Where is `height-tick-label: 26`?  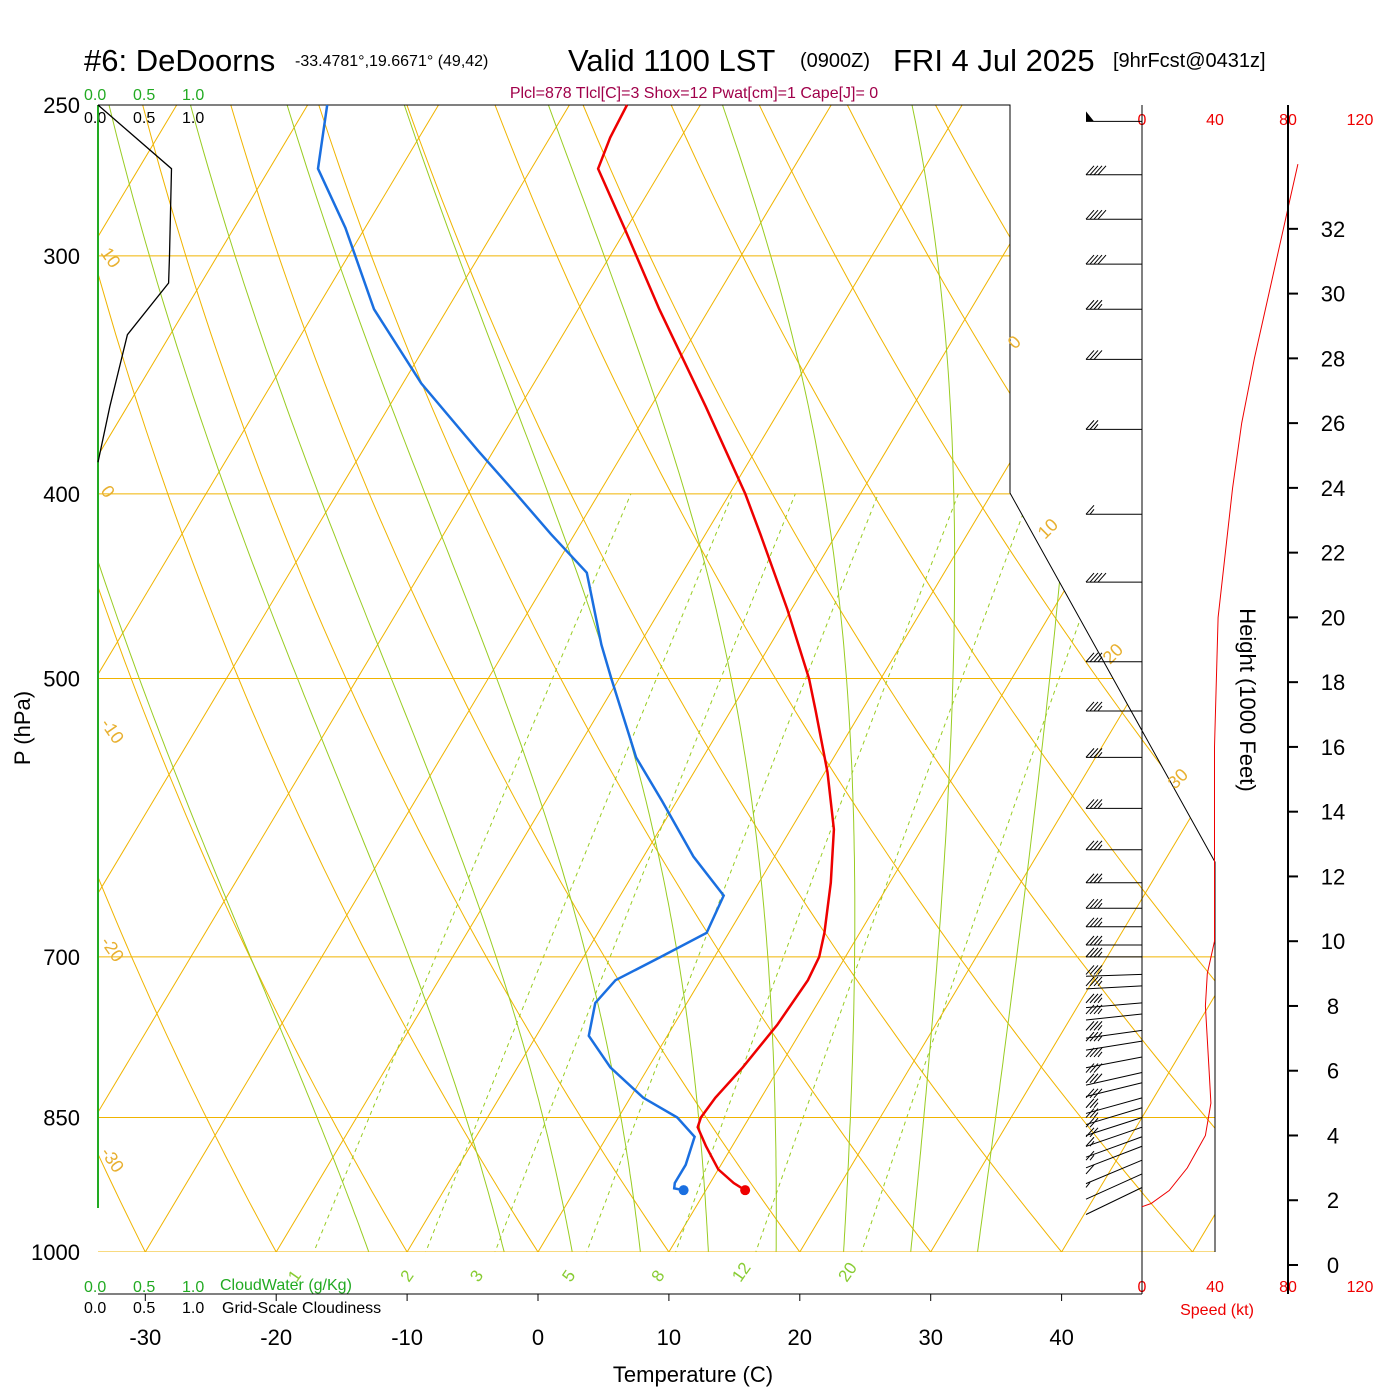
height-tick-label: 26 is located at coordinates (1333, 423).